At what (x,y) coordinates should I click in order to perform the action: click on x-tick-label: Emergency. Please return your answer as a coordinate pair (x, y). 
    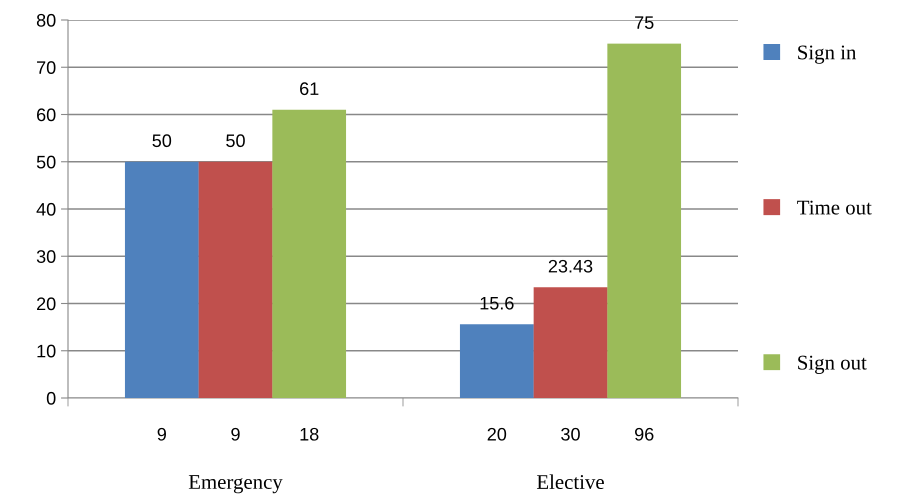
    Looking at the image, I should click on (235, 484).